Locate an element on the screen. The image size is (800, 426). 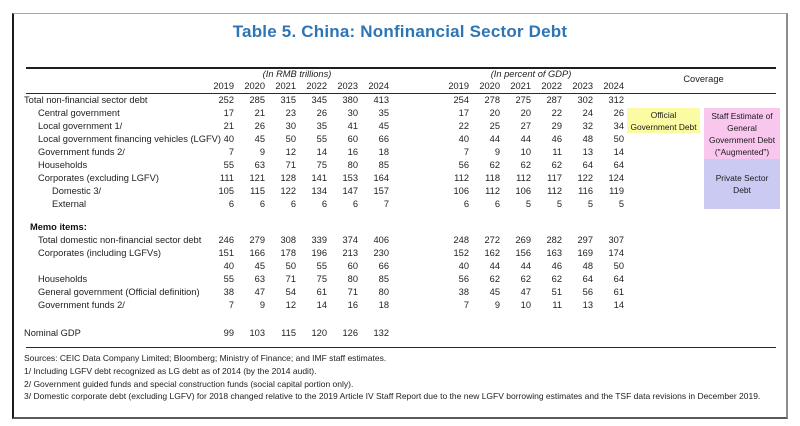
rmb-value: 126 is located at coordinates (350, 333).